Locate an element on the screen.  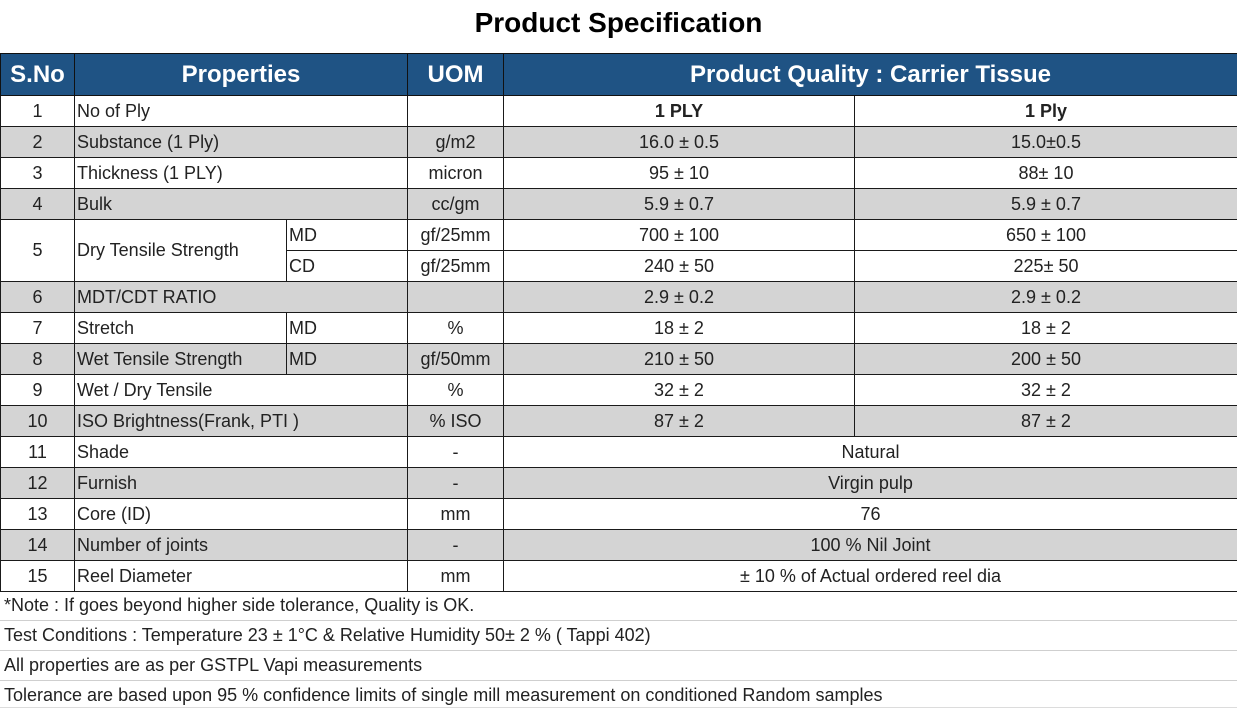
cell-value-1: 32 ± 2 is located at coordinates (679, 390).